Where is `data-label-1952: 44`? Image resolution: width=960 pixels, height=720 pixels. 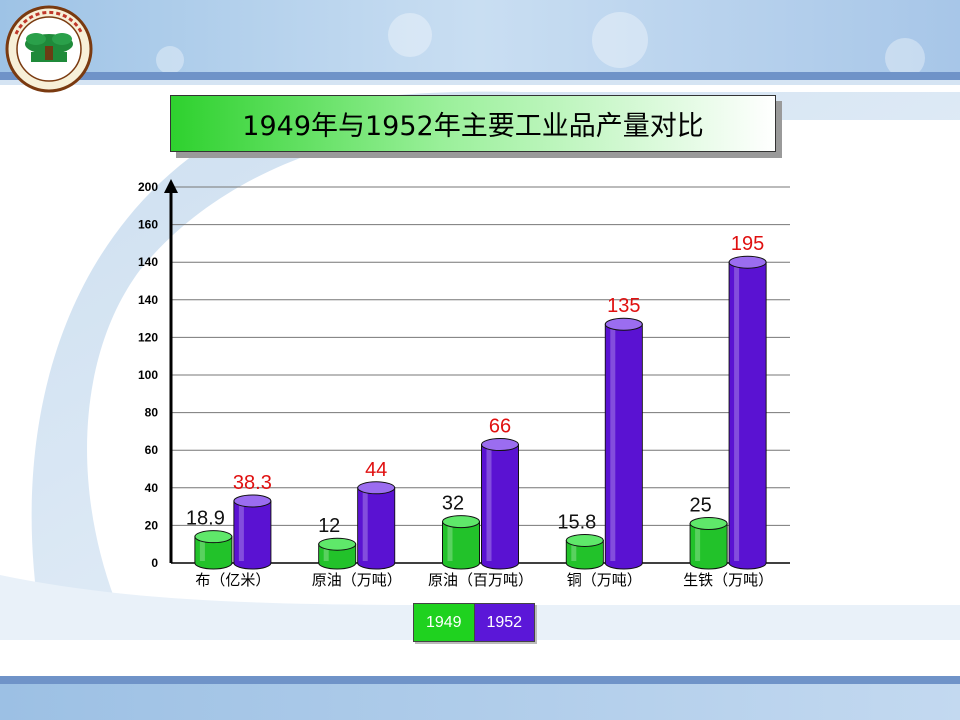 data-label-1952: 44 is located at coordinates (376, 470).